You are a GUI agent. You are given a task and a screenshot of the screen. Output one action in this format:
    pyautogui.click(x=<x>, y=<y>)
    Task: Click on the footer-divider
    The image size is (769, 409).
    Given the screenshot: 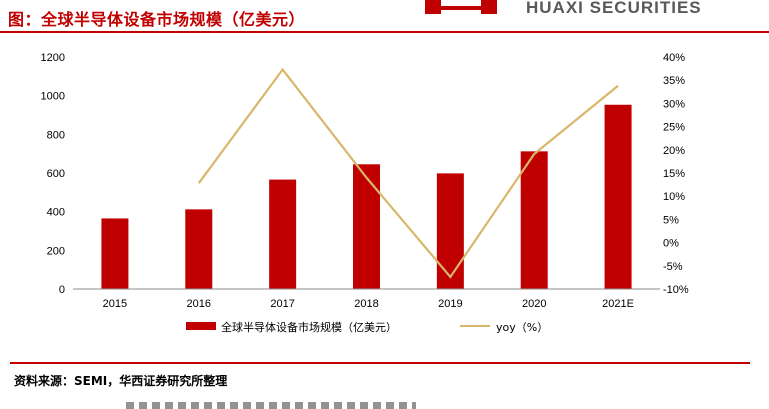 What is the action you would take?
    pyautogui.click(x=380, y=363)
    